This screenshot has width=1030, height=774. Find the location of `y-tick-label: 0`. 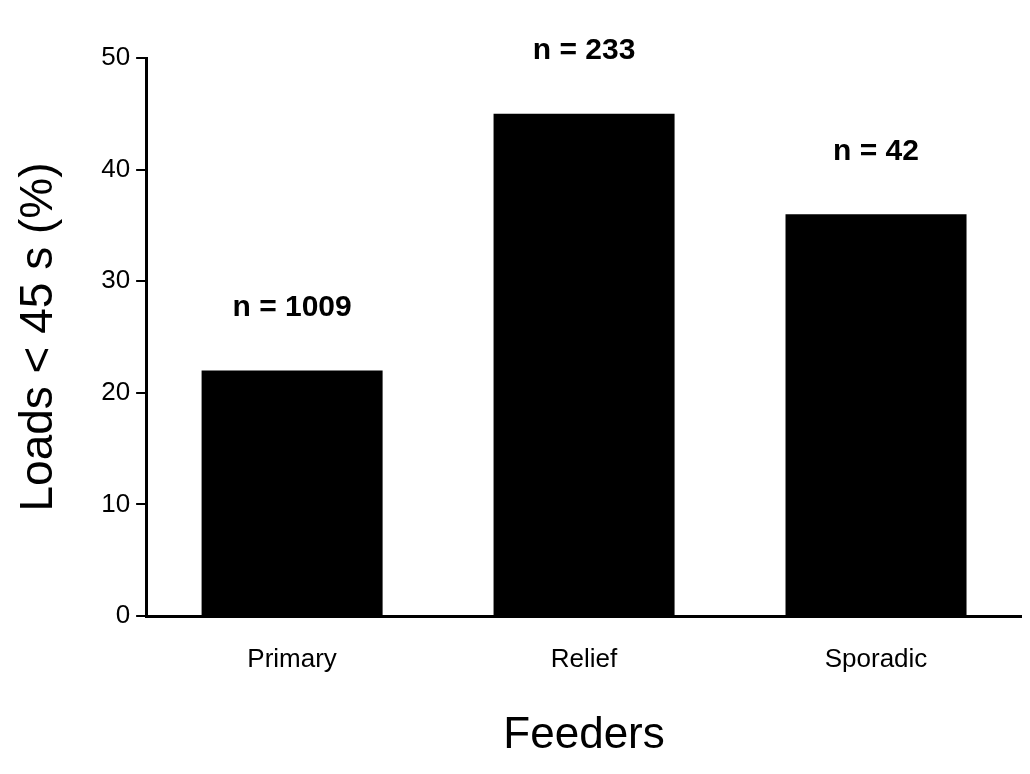

y-tick-label: 0 is located at coordinates (123, 614).